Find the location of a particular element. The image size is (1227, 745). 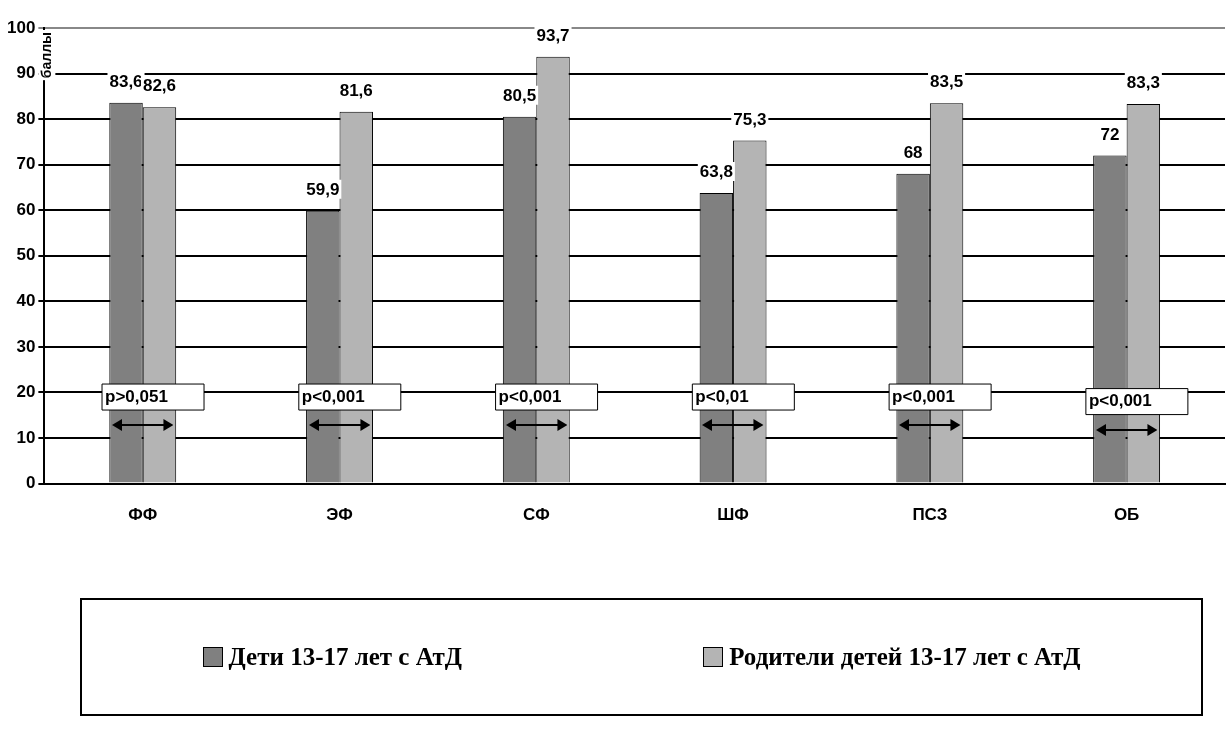

y-axis-title: баллы is located at coordinates (46, 55).